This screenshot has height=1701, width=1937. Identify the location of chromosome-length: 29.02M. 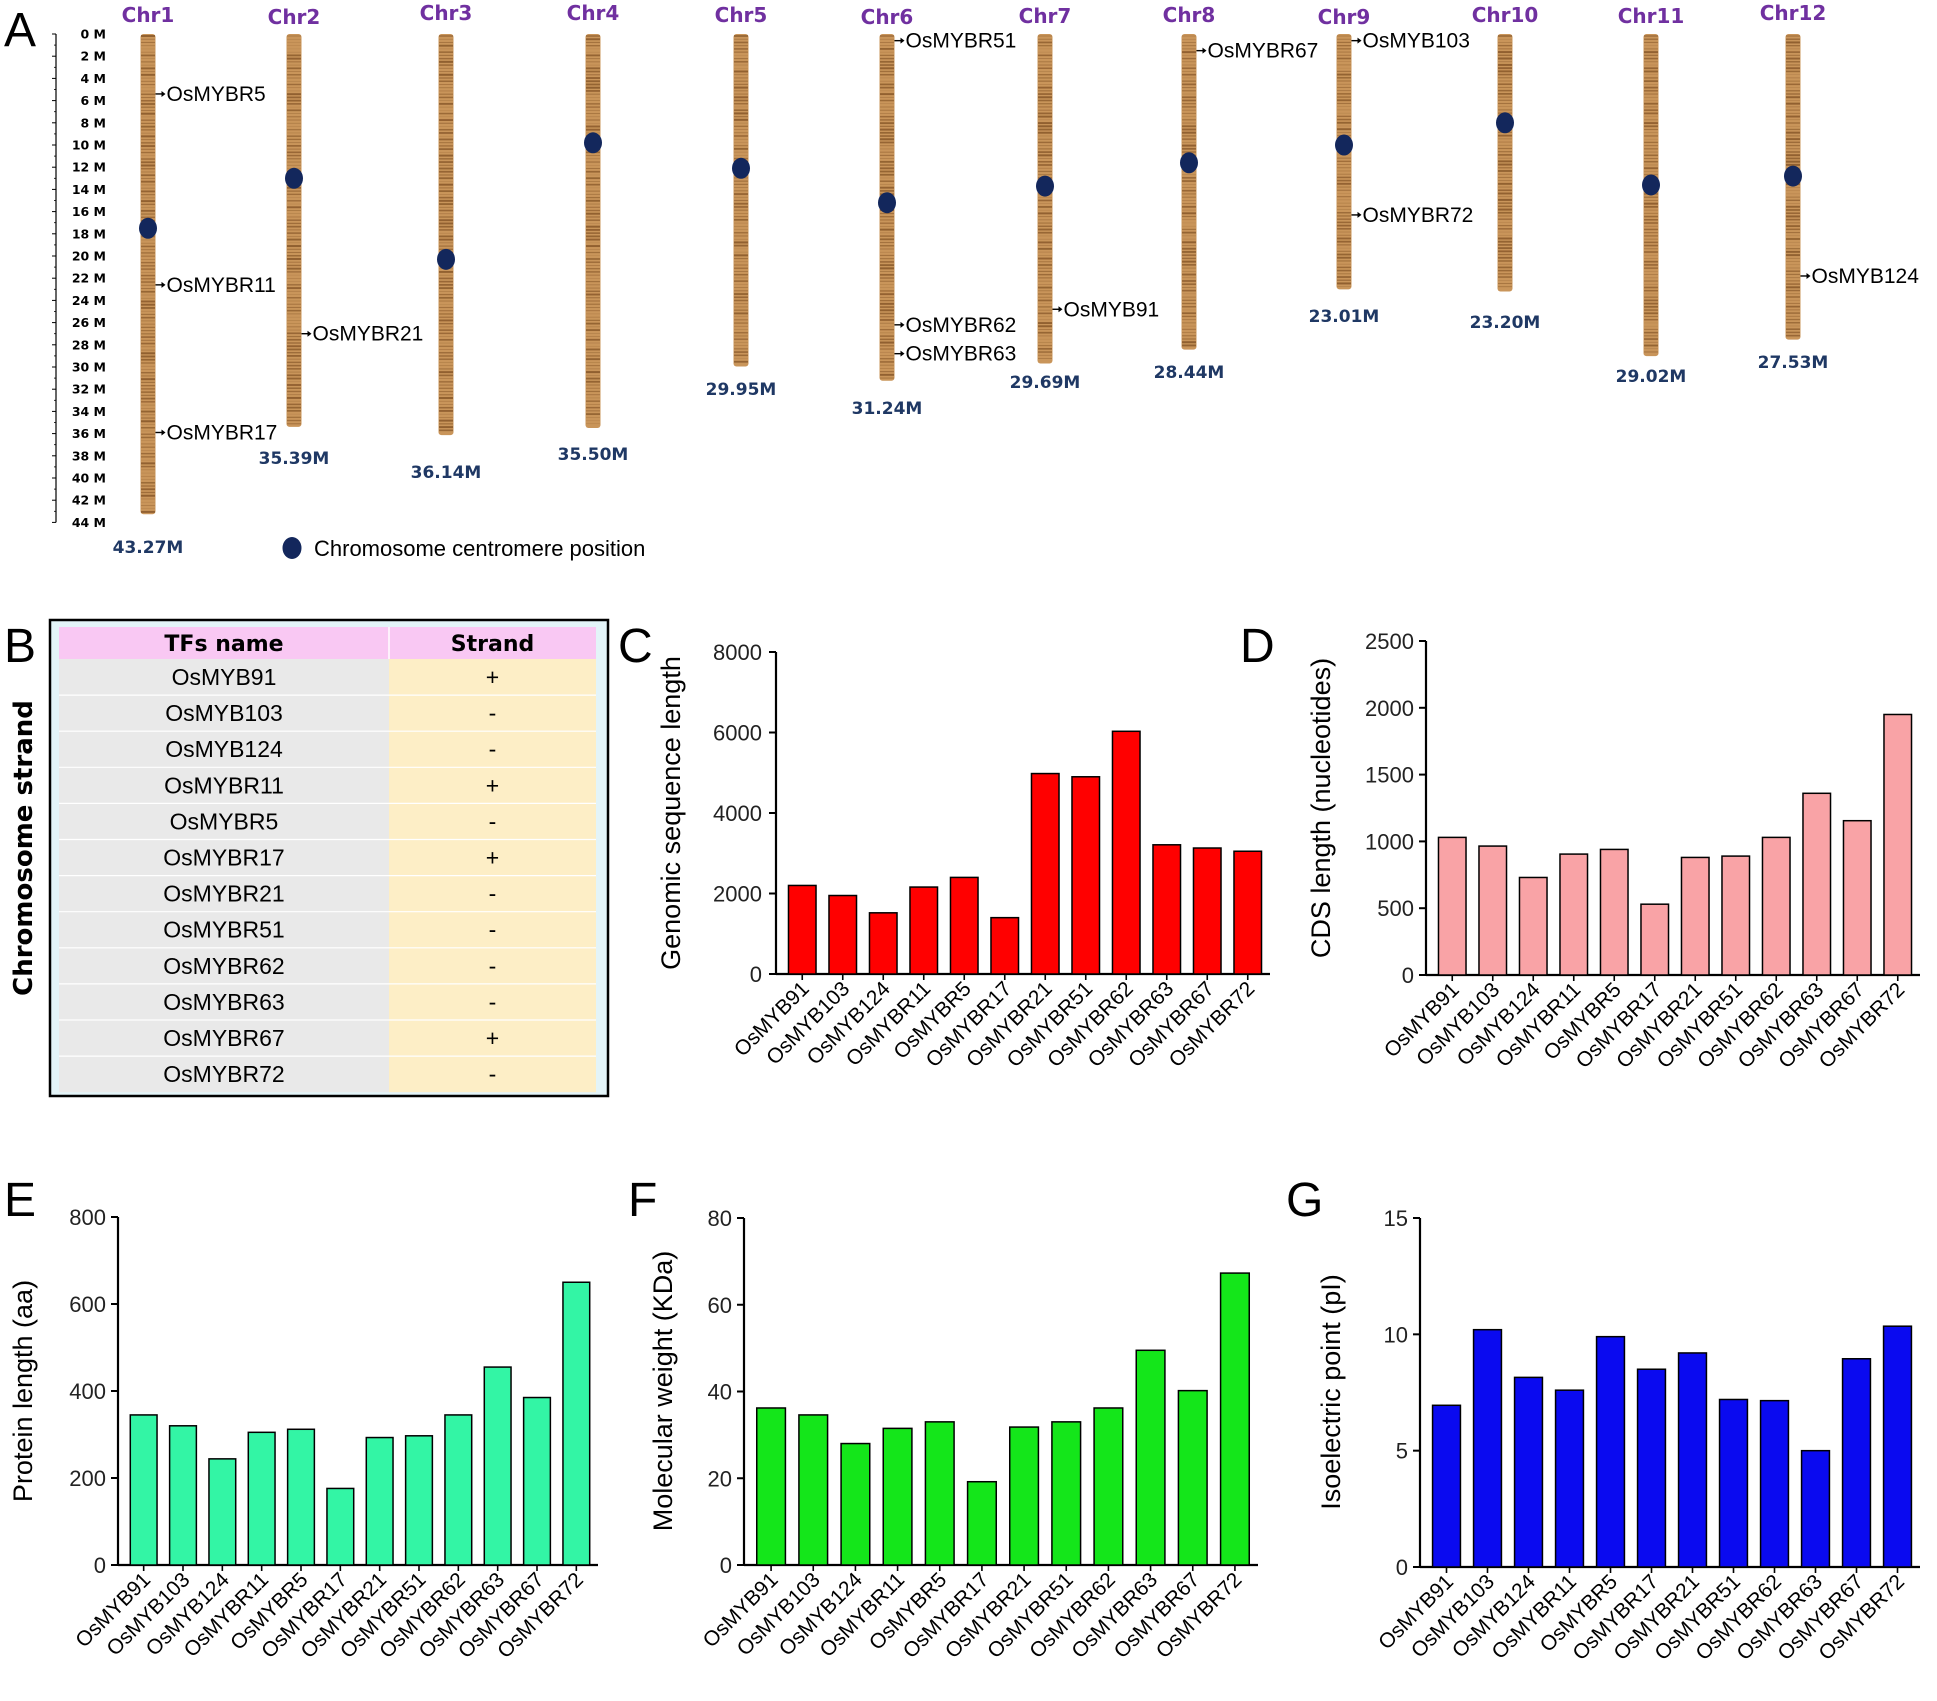
(1651, 377).